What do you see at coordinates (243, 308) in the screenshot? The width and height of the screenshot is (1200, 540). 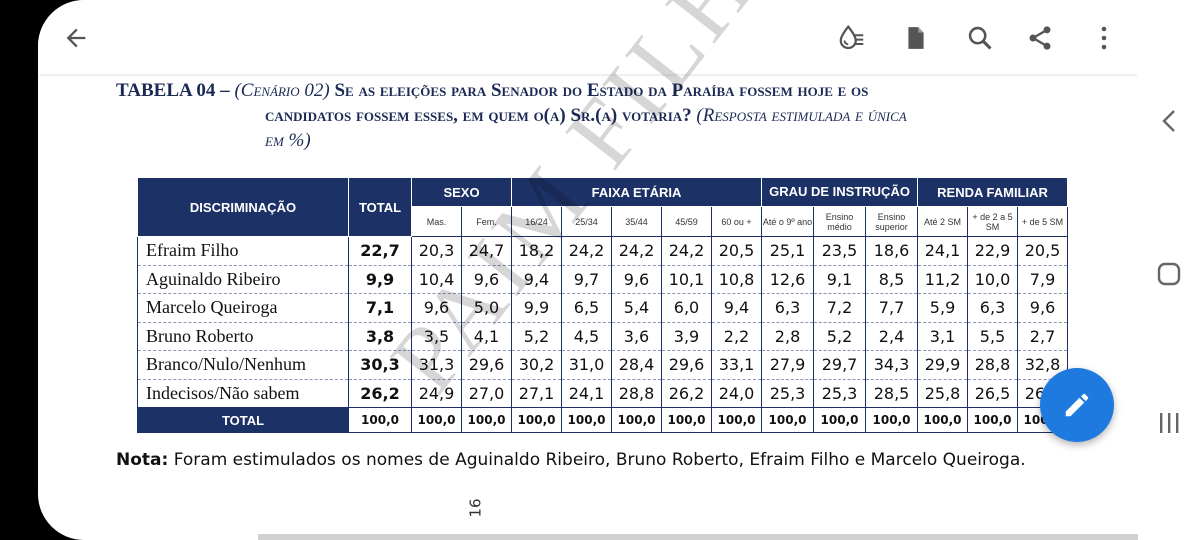 I see `row-label: Marcelo Queiroga` at bounding box center [243, 308].